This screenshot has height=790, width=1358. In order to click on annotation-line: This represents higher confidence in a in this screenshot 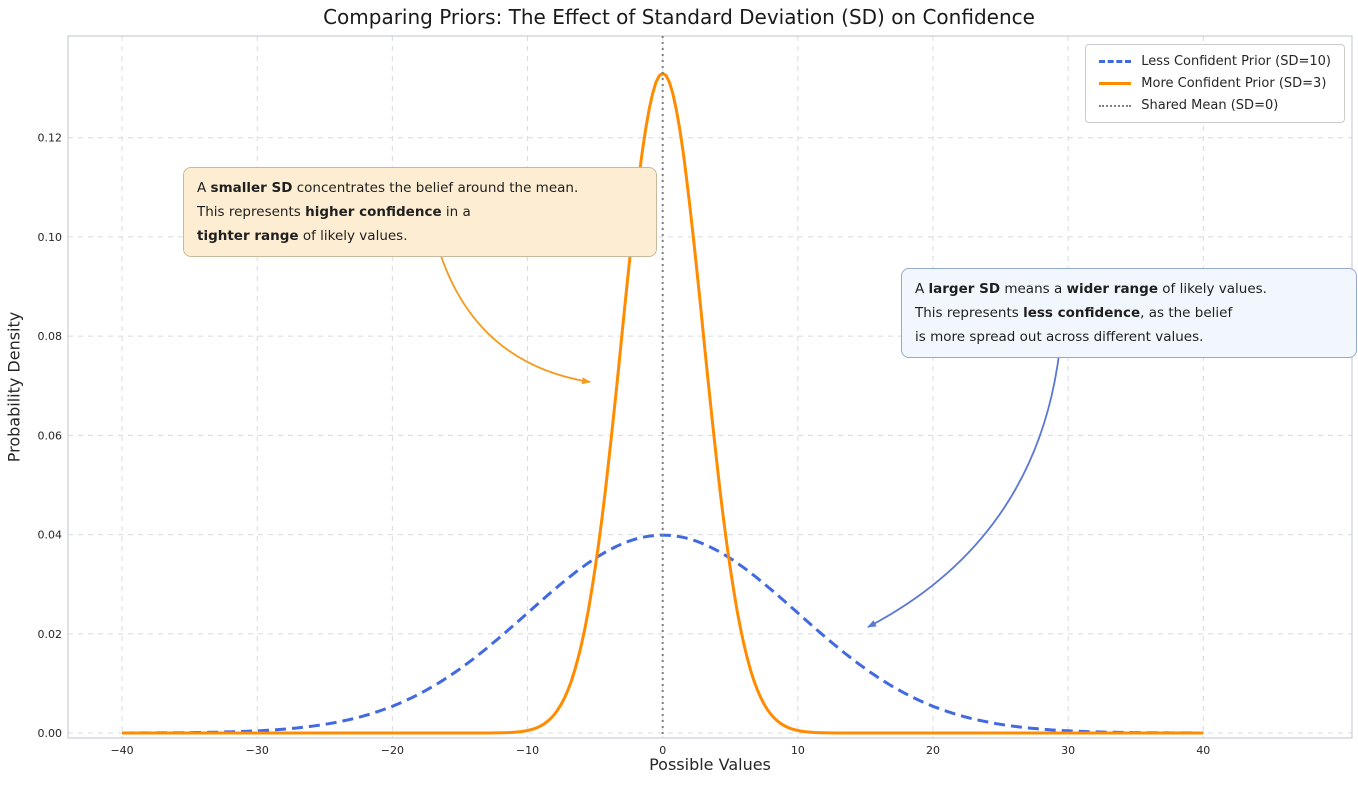, I will do `click(334, 212)`.